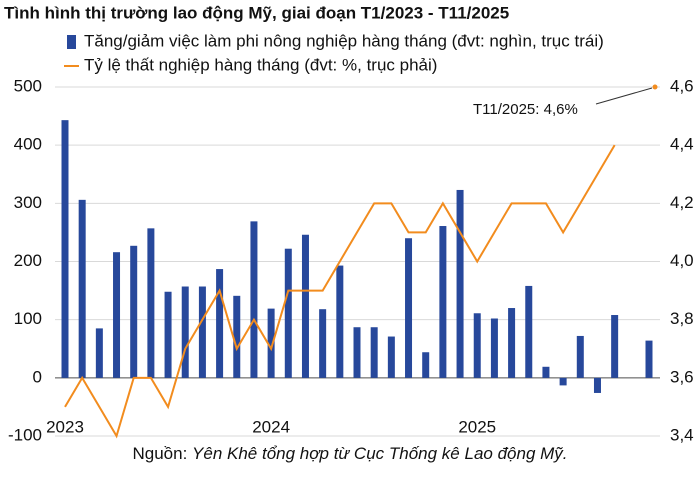 The width and height of the screenshot is (700, 497). I want to click on annotation: T11/2025: 4,6%, so click(525, 109).